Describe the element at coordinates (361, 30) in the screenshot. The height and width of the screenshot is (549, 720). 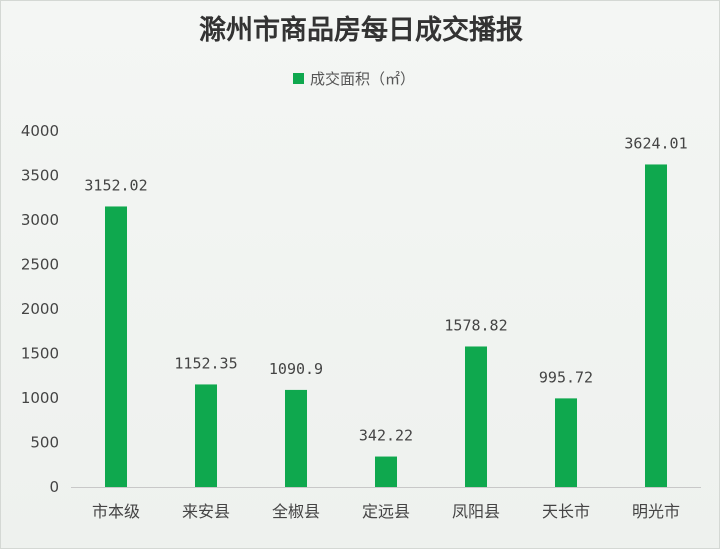
I see `chart-title: 滁州市商品房每日成交播报` at that location.